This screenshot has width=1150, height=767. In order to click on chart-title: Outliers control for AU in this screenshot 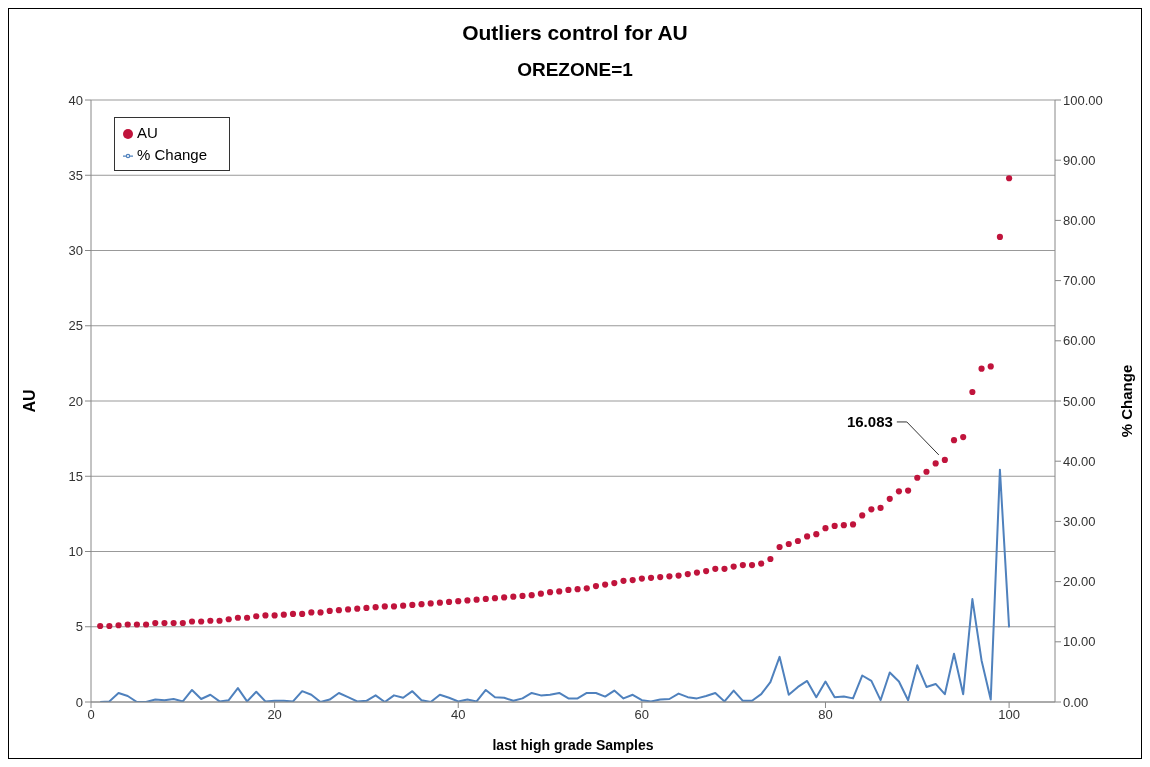, I will do `click(575, 33)`.